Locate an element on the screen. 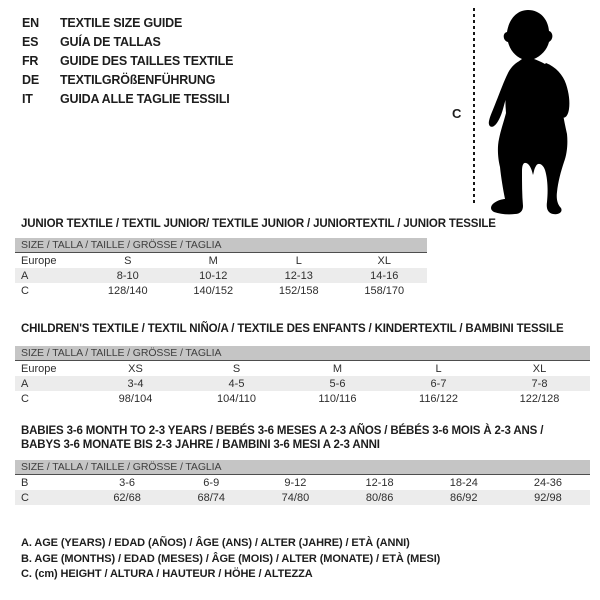  row-cell: 8-10 is located at coordinates (127, 275).